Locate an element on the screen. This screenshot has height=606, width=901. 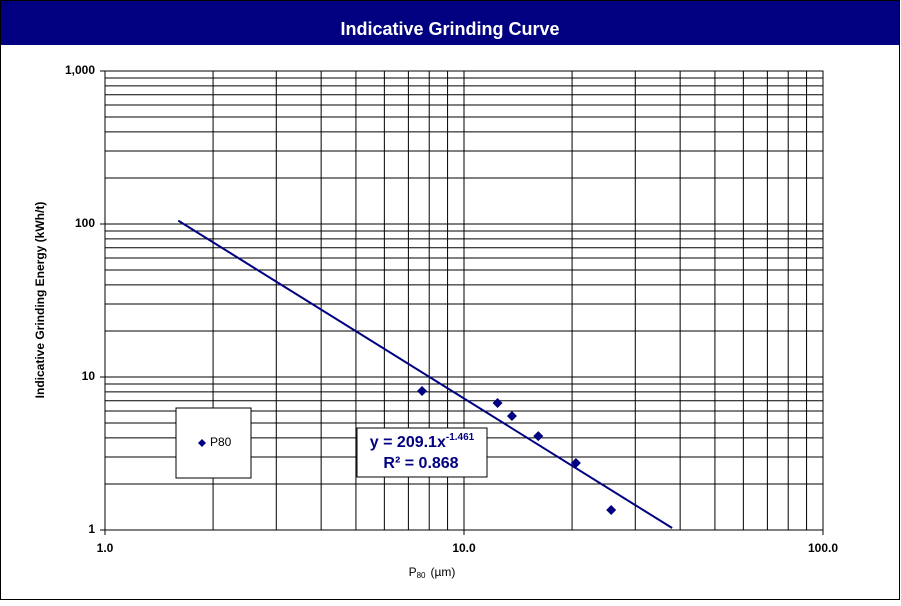
y-tick-label: 1,000 is located at coordinates (80, 70).